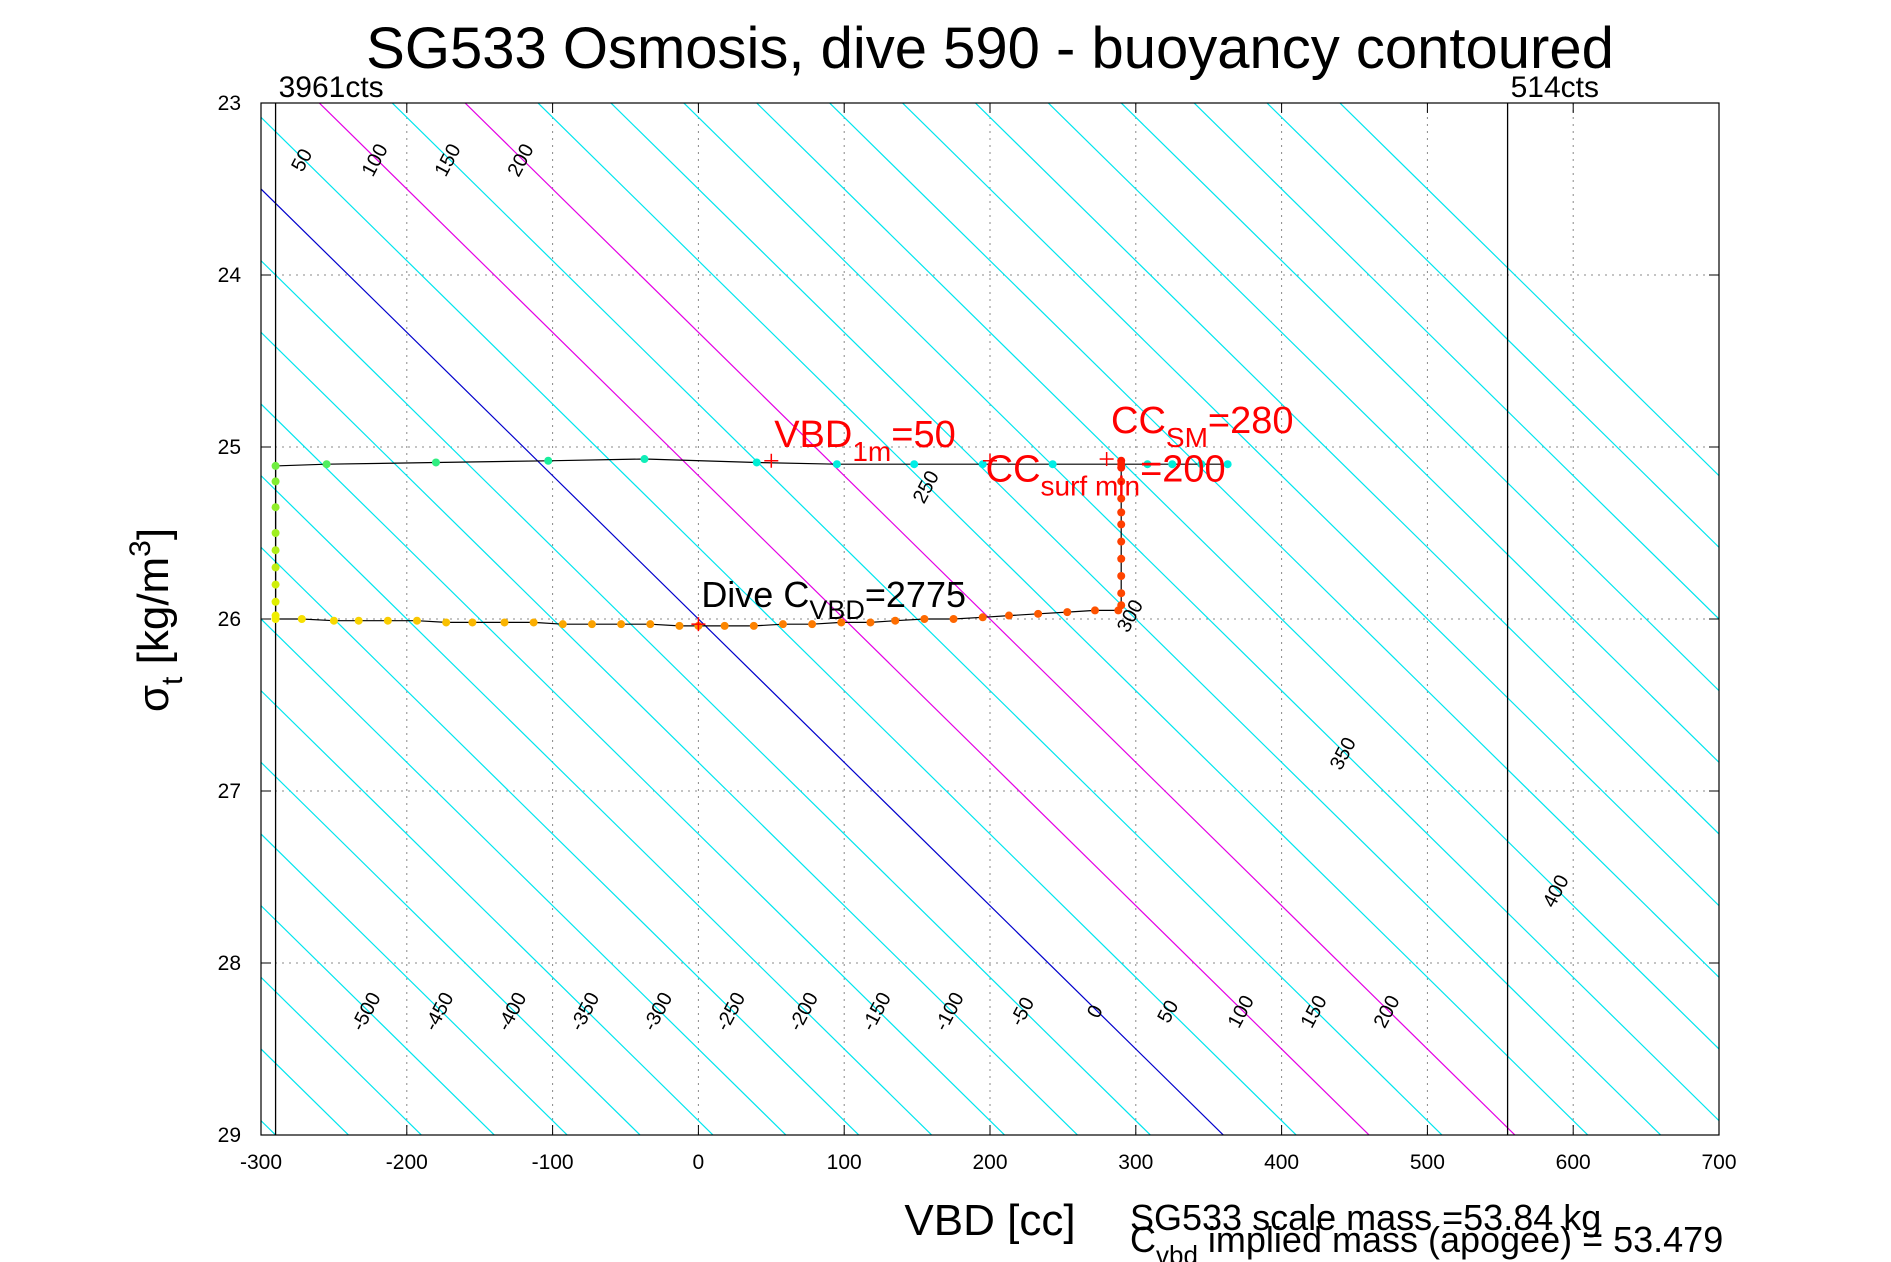  Describe the element at coordinates (699, 1162) in the screenshot. I see `x-tick-label: 0` at that location.